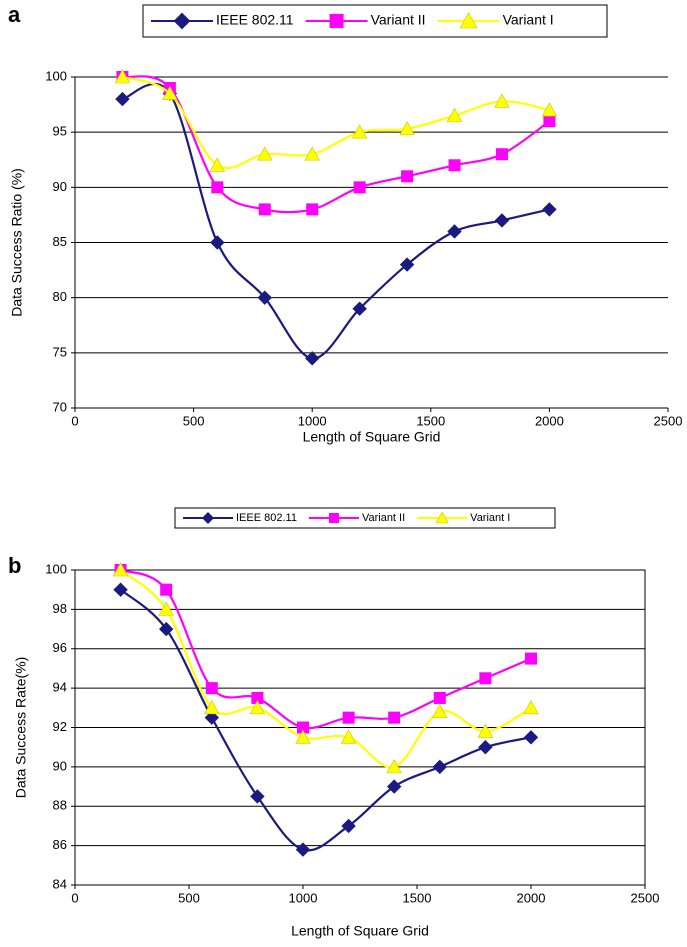  I want to click on y-axis-label: Data Success Ratio (%), so click(17, 242).